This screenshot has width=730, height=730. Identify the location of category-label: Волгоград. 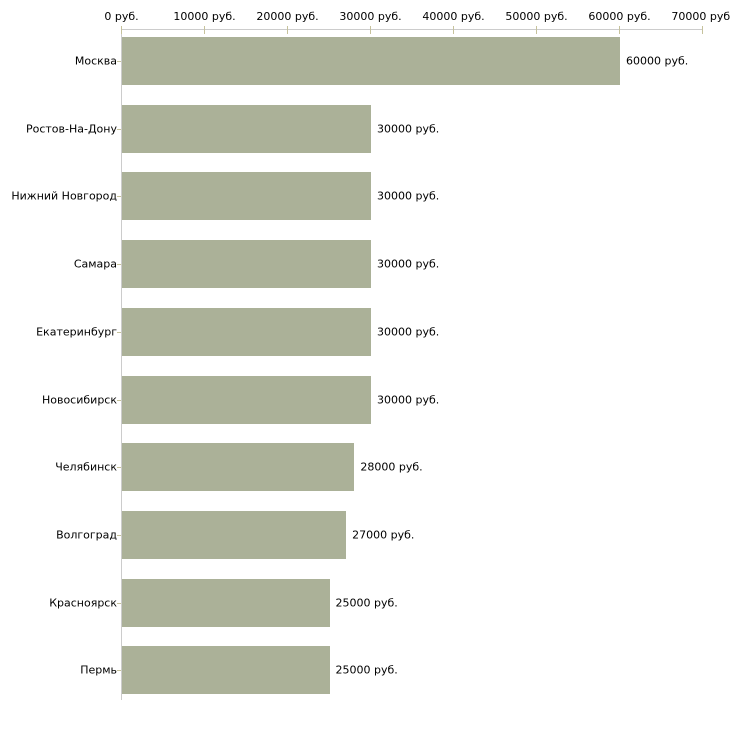
(86, 535).